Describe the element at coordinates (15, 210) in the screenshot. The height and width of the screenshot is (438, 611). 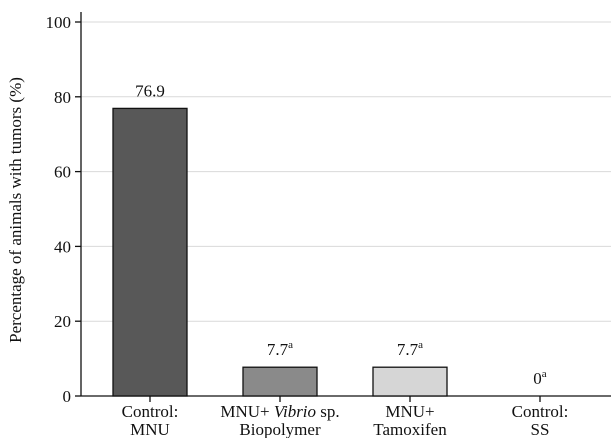
I see `y-axis-label: Percentage of animals with tumors (%)` at that location.